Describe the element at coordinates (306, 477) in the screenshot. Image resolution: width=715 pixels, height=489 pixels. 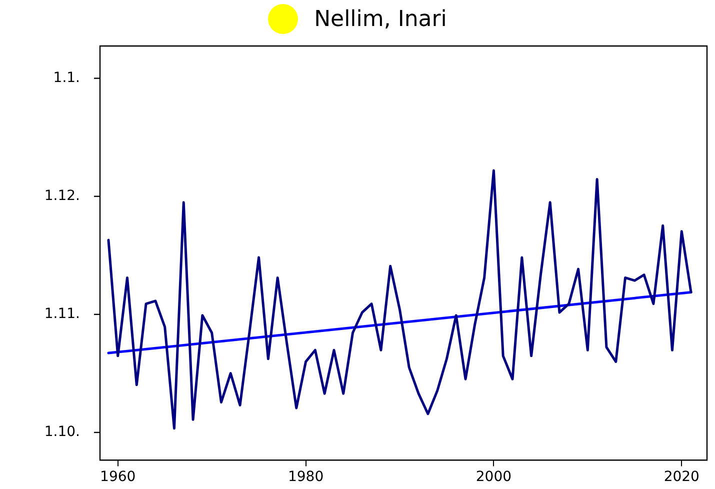
I see `x-tick-label: 1980` at that location.